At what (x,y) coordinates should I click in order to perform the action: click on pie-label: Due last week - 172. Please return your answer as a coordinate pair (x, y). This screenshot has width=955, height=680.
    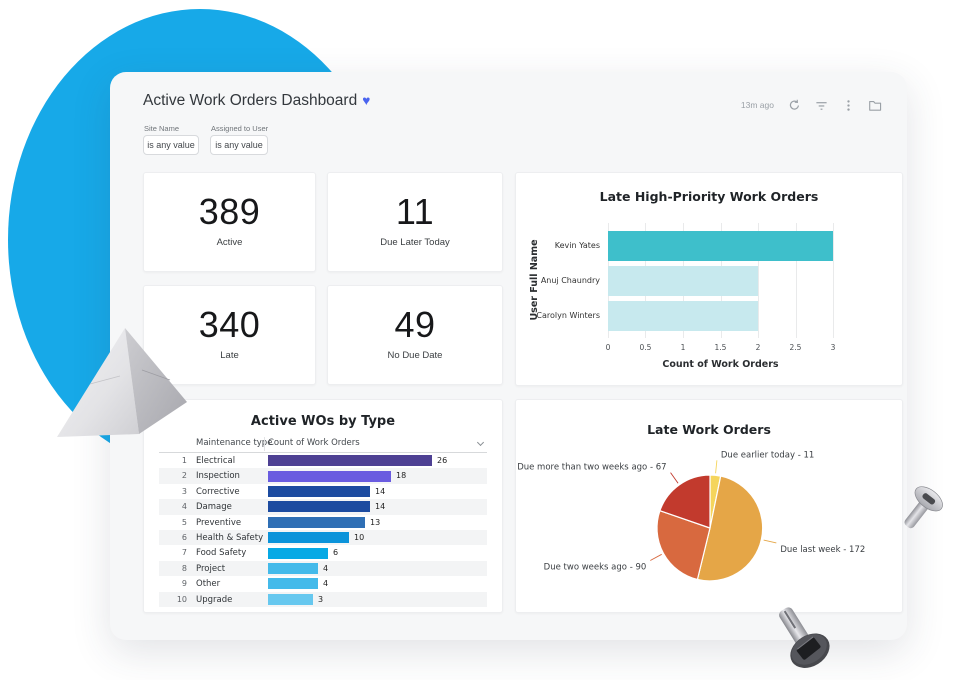
    Looking at the image, I should click on (822, 550).